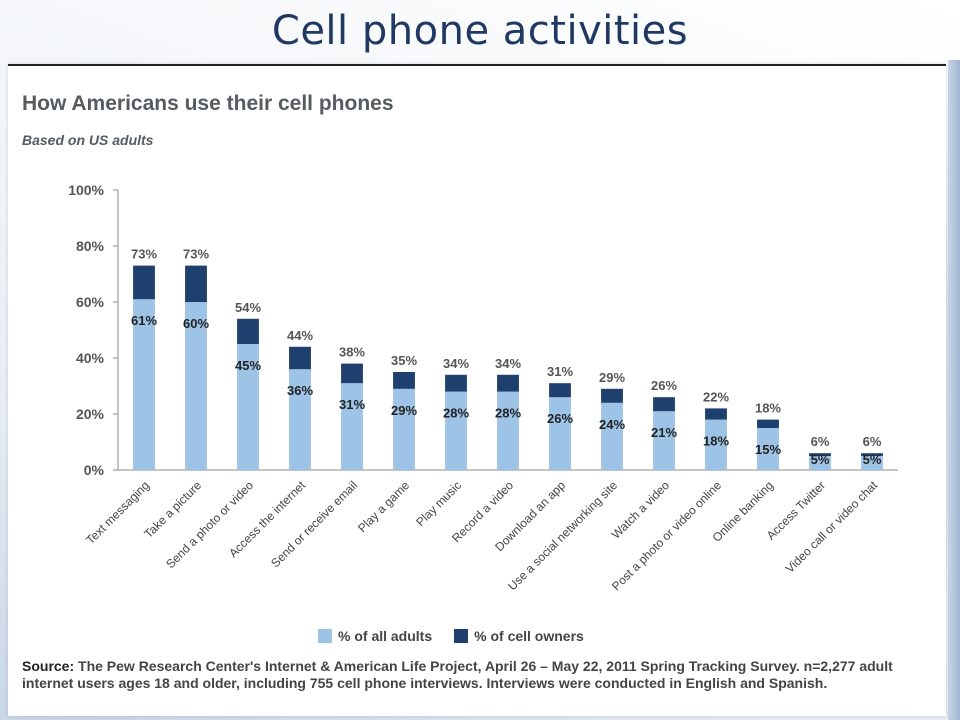  Describe the element at coordinates (666, 535) in the screenshot. I see `x-category-label: Post a photo or video online` at that location.